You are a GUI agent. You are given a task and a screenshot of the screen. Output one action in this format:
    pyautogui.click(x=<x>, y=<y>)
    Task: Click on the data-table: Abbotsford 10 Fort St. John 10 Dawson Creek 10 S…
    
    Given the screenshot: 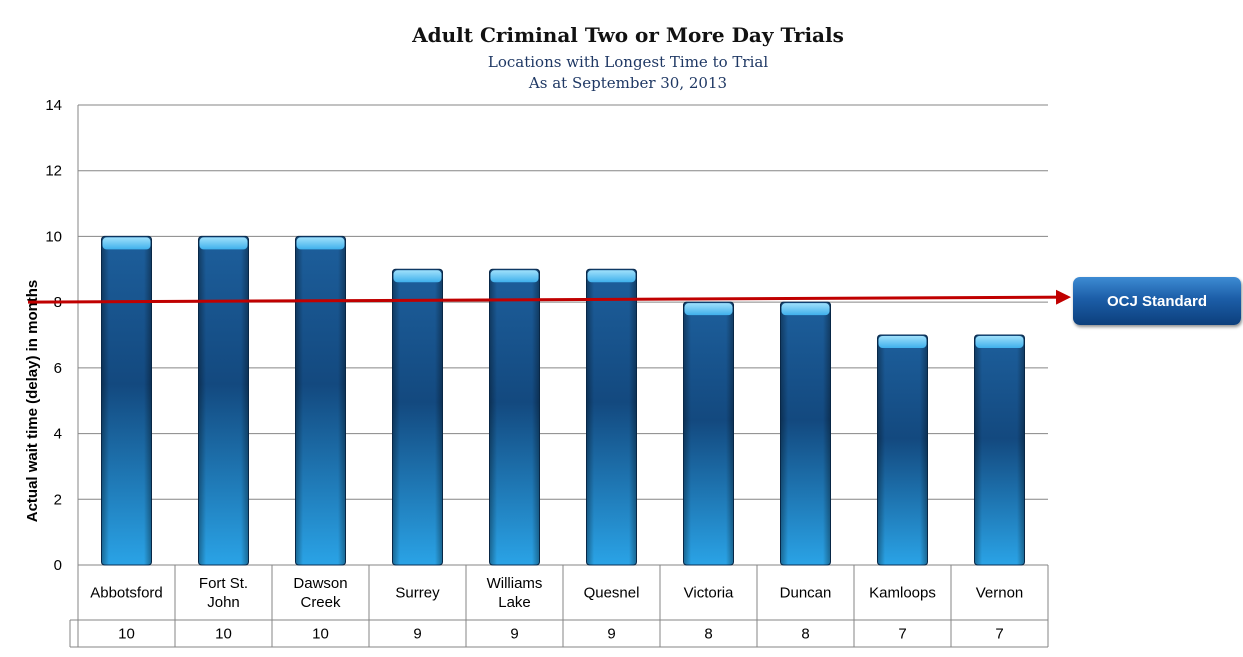 What is the action you would take?
    pyautogui.click(x=559, y=606)
    